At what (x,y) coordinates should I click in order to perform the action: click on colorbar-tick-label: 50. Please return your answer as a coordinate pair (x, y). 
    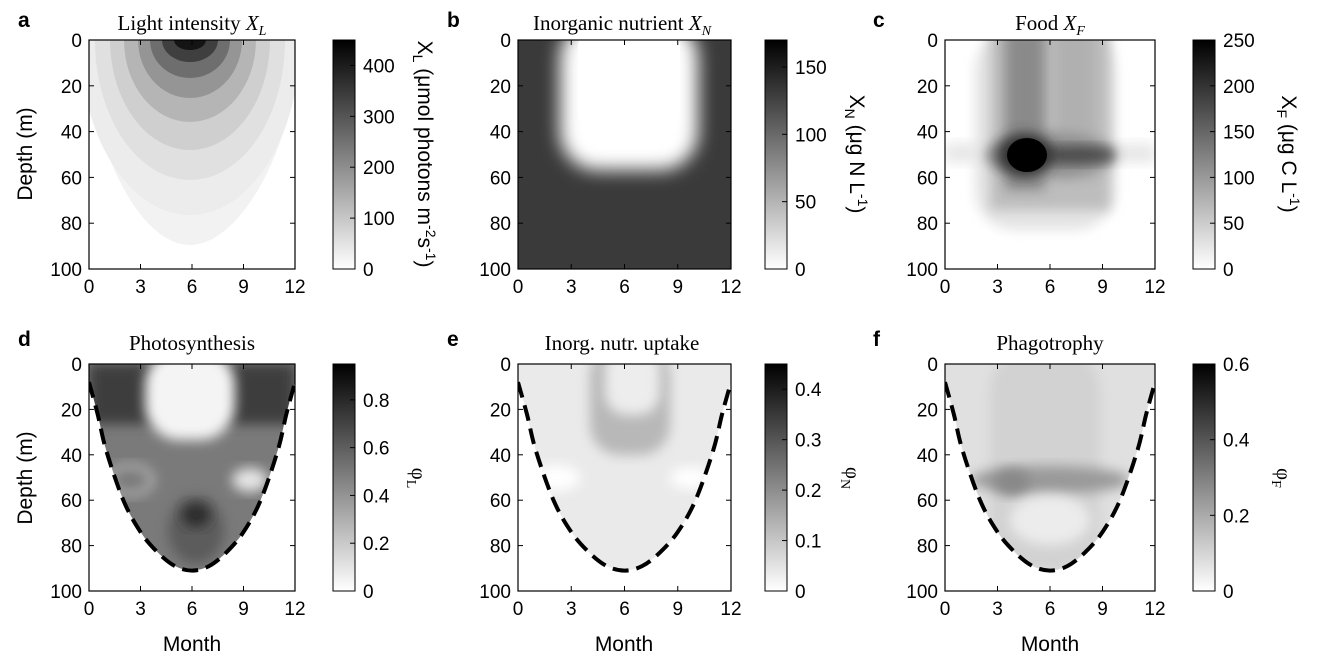
    Looking at the image, I should click on (1233, 224).